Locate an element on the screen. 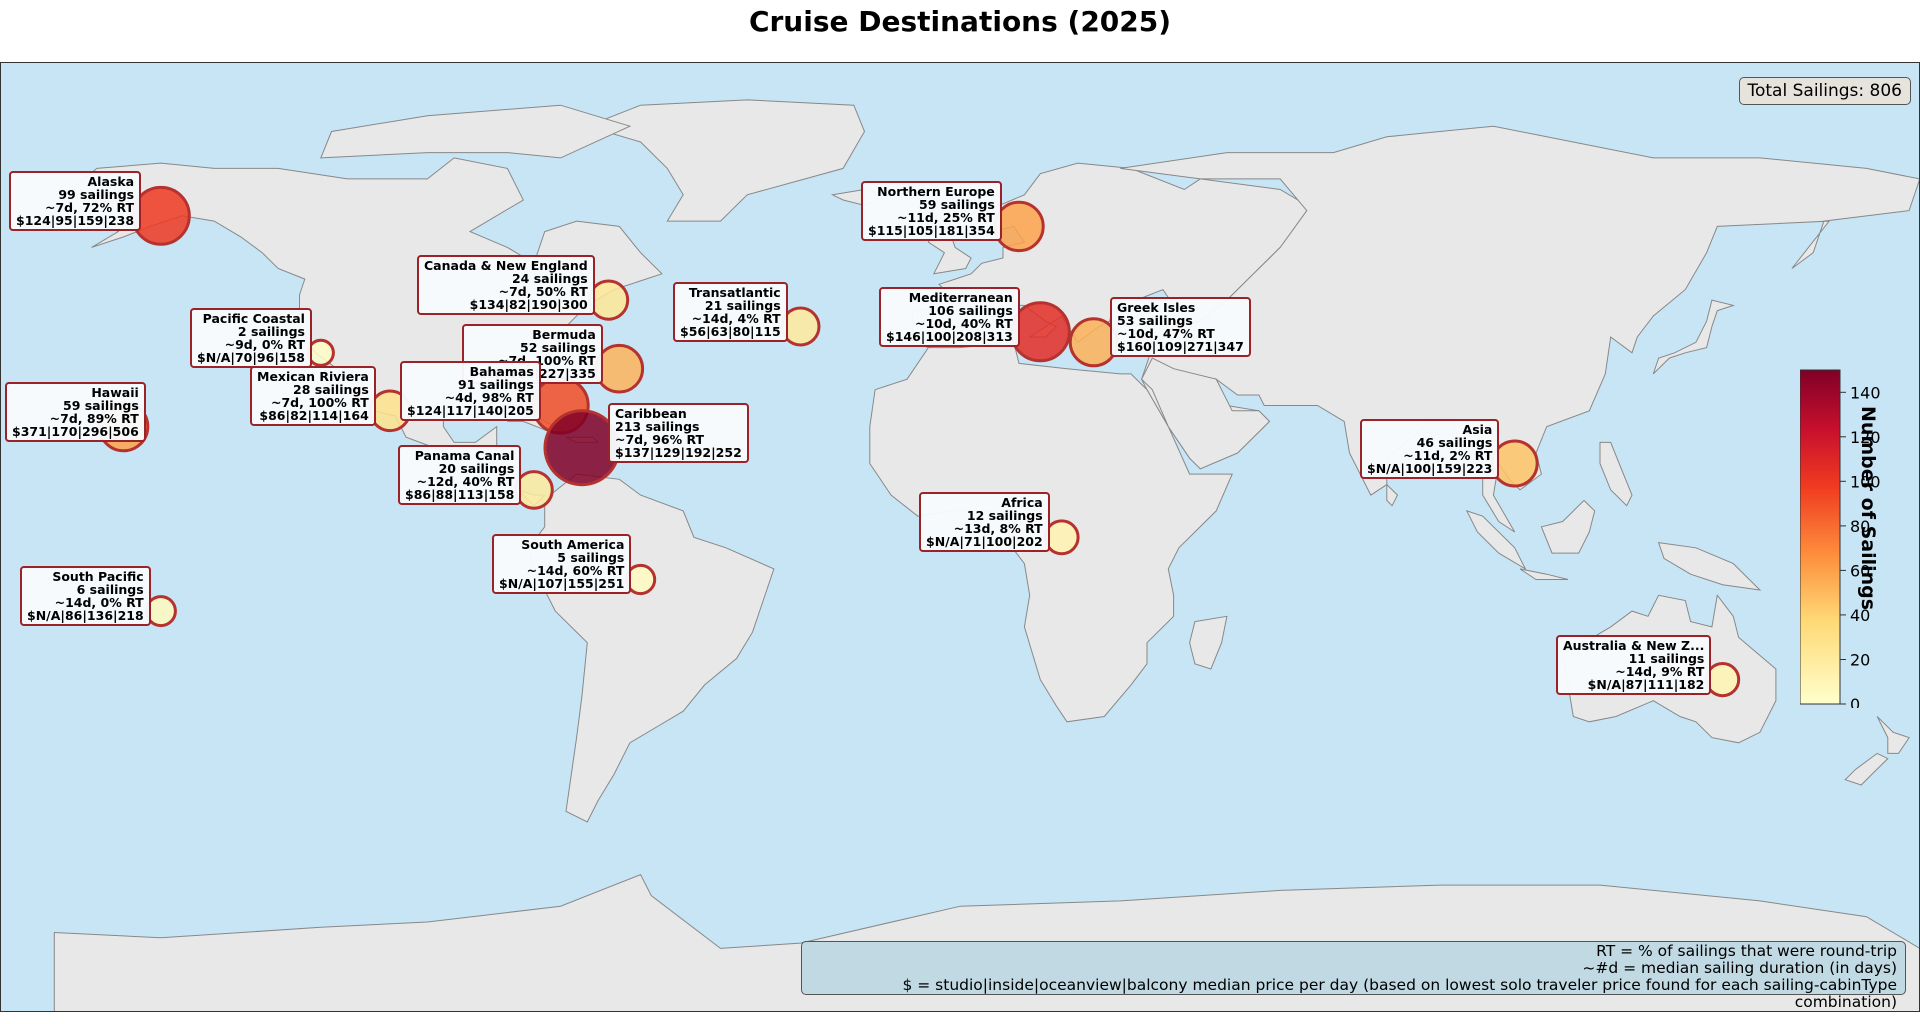  colorbar-tick-label-140: 140 is located at coordinates (1865, 392).